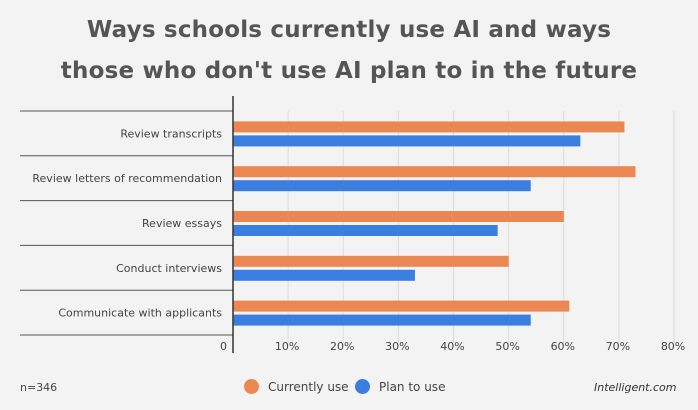 This screenshot has width=698, height=410. Describe the element at coordinates (563, 346) in the screenshot. I see `x-tick-label: 60%` at that location.